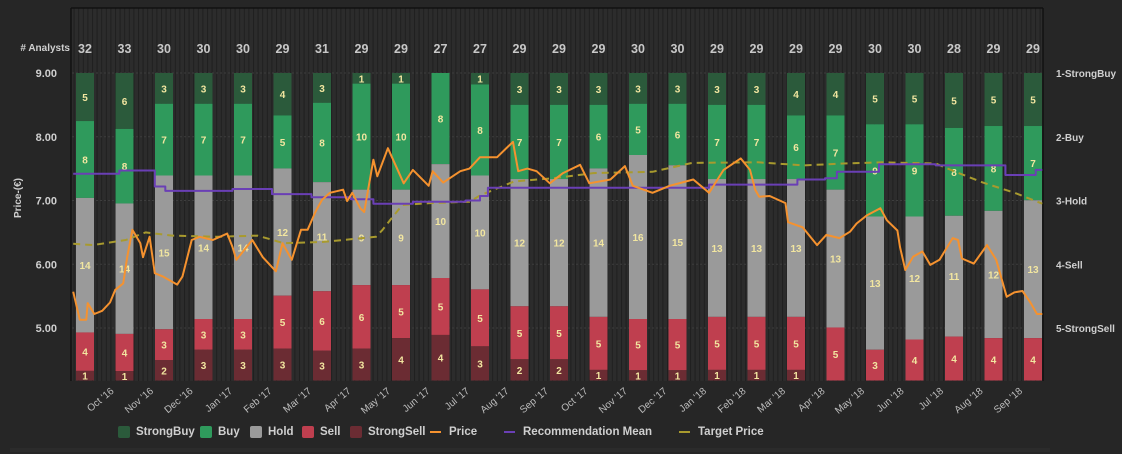 The image size is (1122, 454). I want to click on bar-stack: 4 7 13 5, so click(835, 227).